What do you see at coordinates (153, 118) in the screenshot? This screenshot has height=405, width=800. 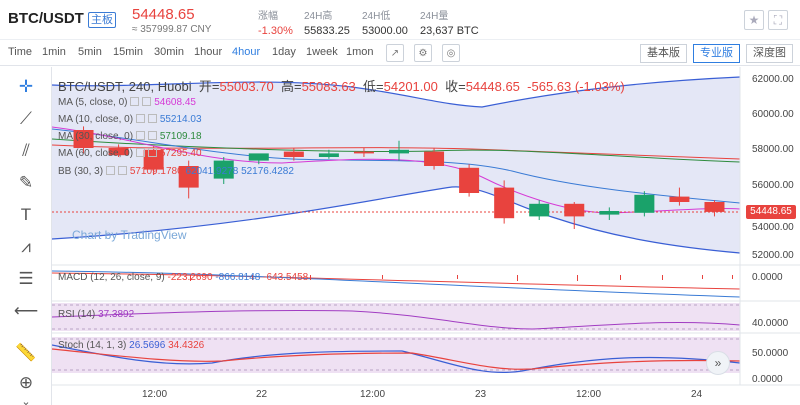 I see `legend-ma10-close-icon` at bounding box center [153, 118].